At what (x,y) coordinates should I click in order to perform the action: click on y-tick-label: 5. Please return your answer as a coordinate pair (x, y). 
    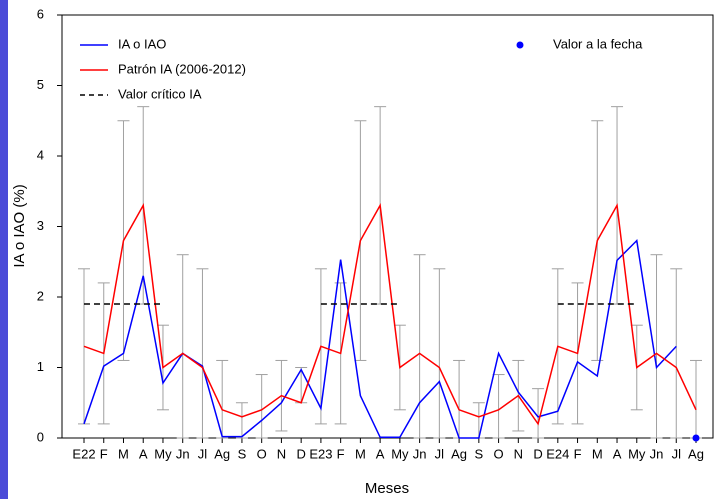
    Looking at the image, I should click on (40, 84).